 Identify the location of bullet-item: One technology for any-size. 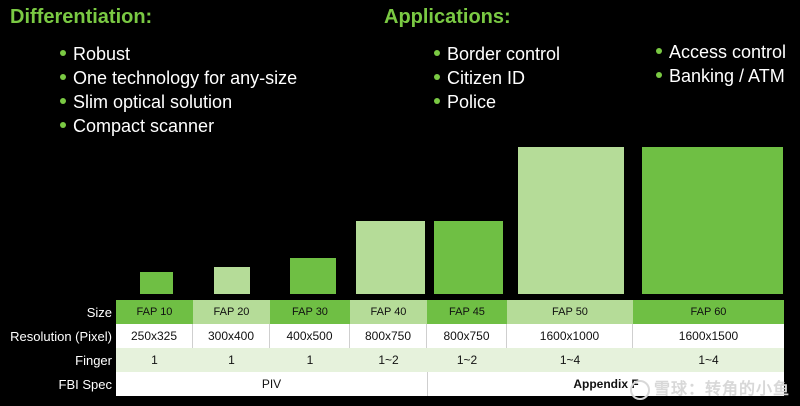
(178, 78).